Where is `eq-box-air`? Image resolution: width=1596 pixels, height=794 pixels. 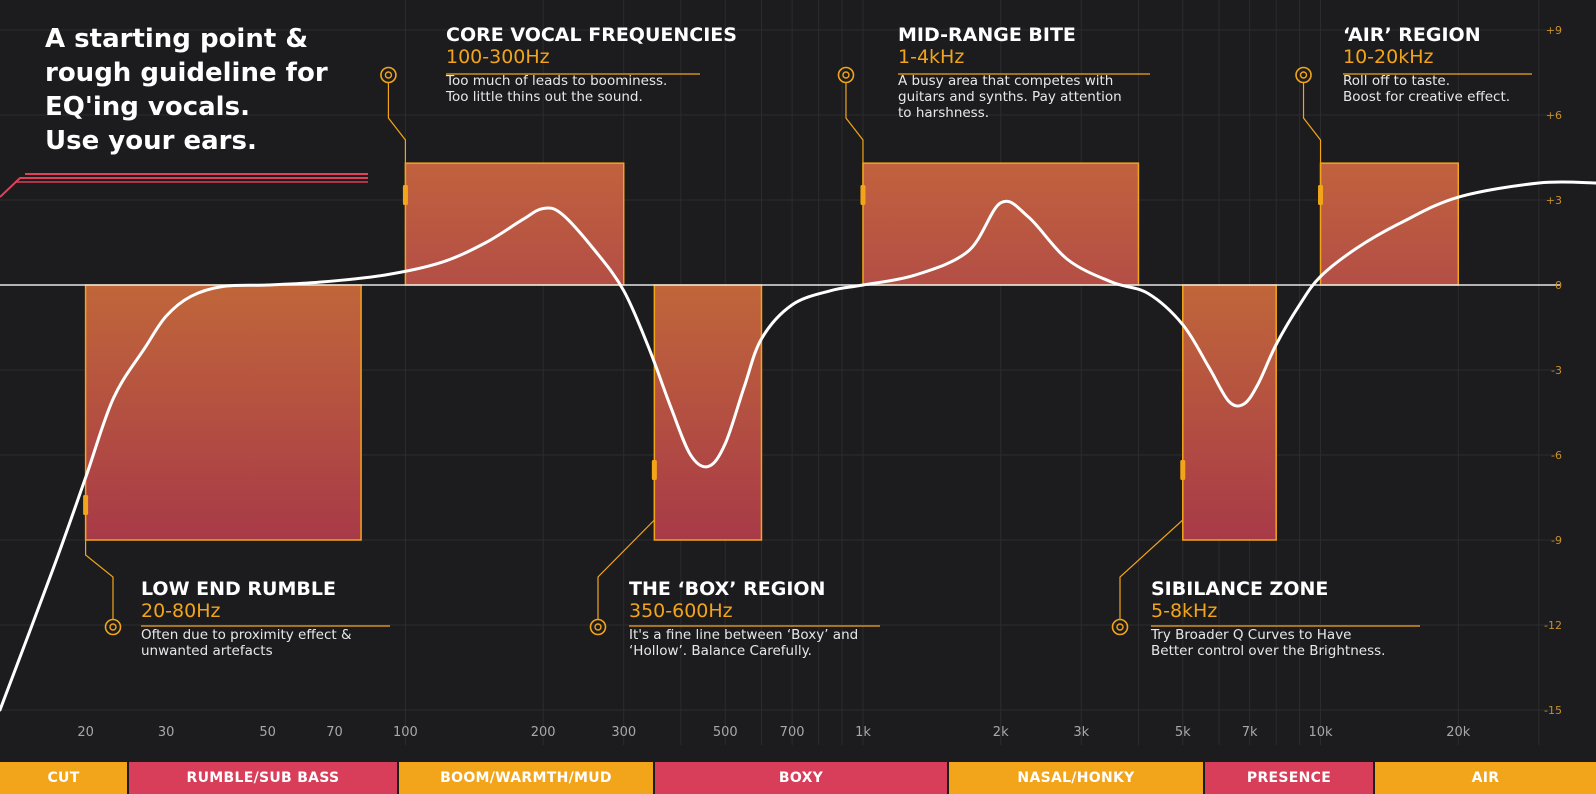 eq-box-air is located at coordinates (1389, 224).